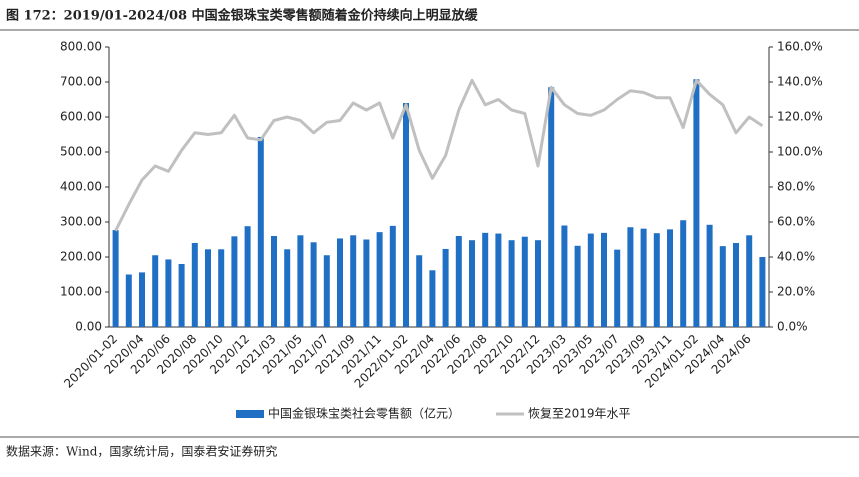 This screenshot has height=477, width=859. What do you see at coordinates (800, 82) in the screenshot?
I see `y2-tick-label: 140.0%` at bounding box center [800, 82].